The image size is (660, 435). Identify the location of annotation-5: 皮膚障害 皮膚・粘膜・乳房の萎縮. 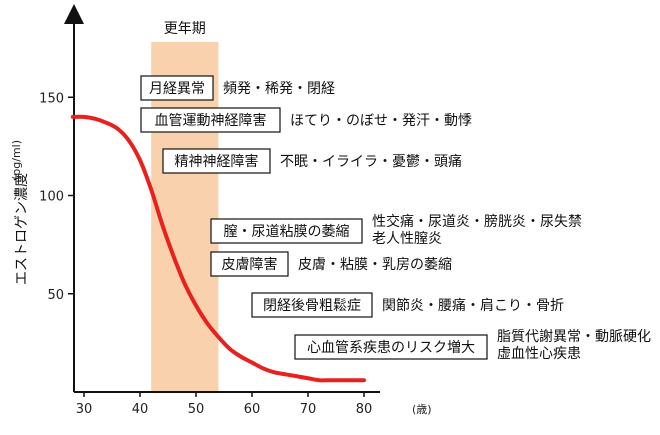
(331, 264).